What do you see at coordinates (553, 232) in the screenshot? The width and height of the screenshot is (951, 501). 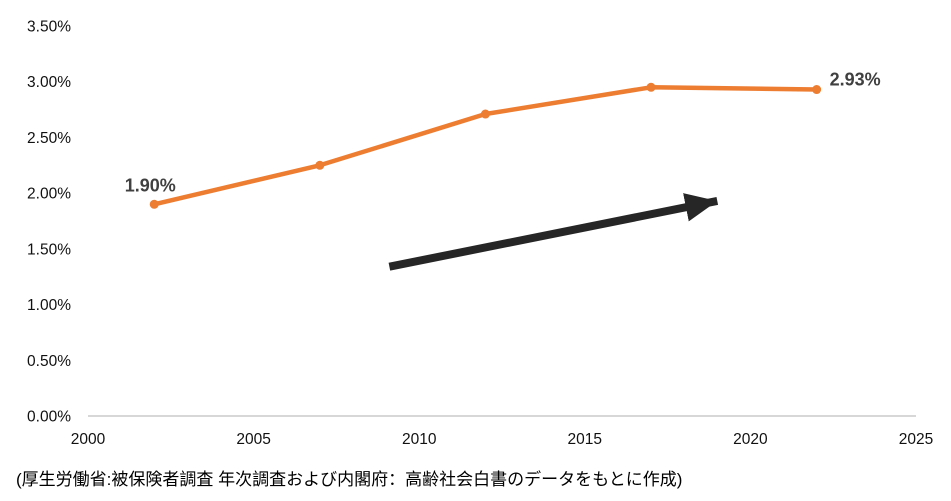 I see `trend-arrow-annotation` at bounding box center [553, 232].